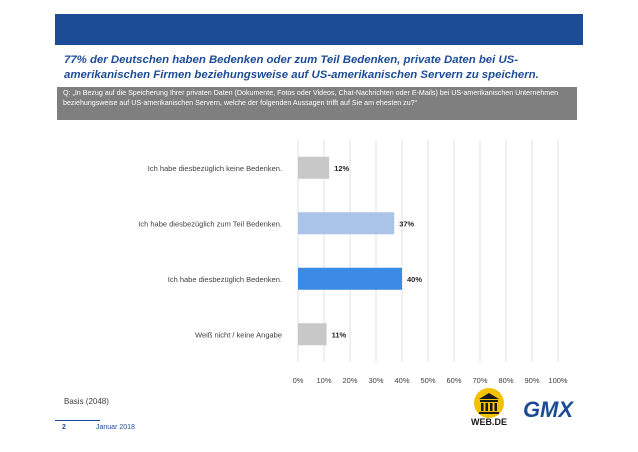 This screenshot has height=452, width=638. I want to click on webde-logo-text: WEB.DE, so click(489, 422).